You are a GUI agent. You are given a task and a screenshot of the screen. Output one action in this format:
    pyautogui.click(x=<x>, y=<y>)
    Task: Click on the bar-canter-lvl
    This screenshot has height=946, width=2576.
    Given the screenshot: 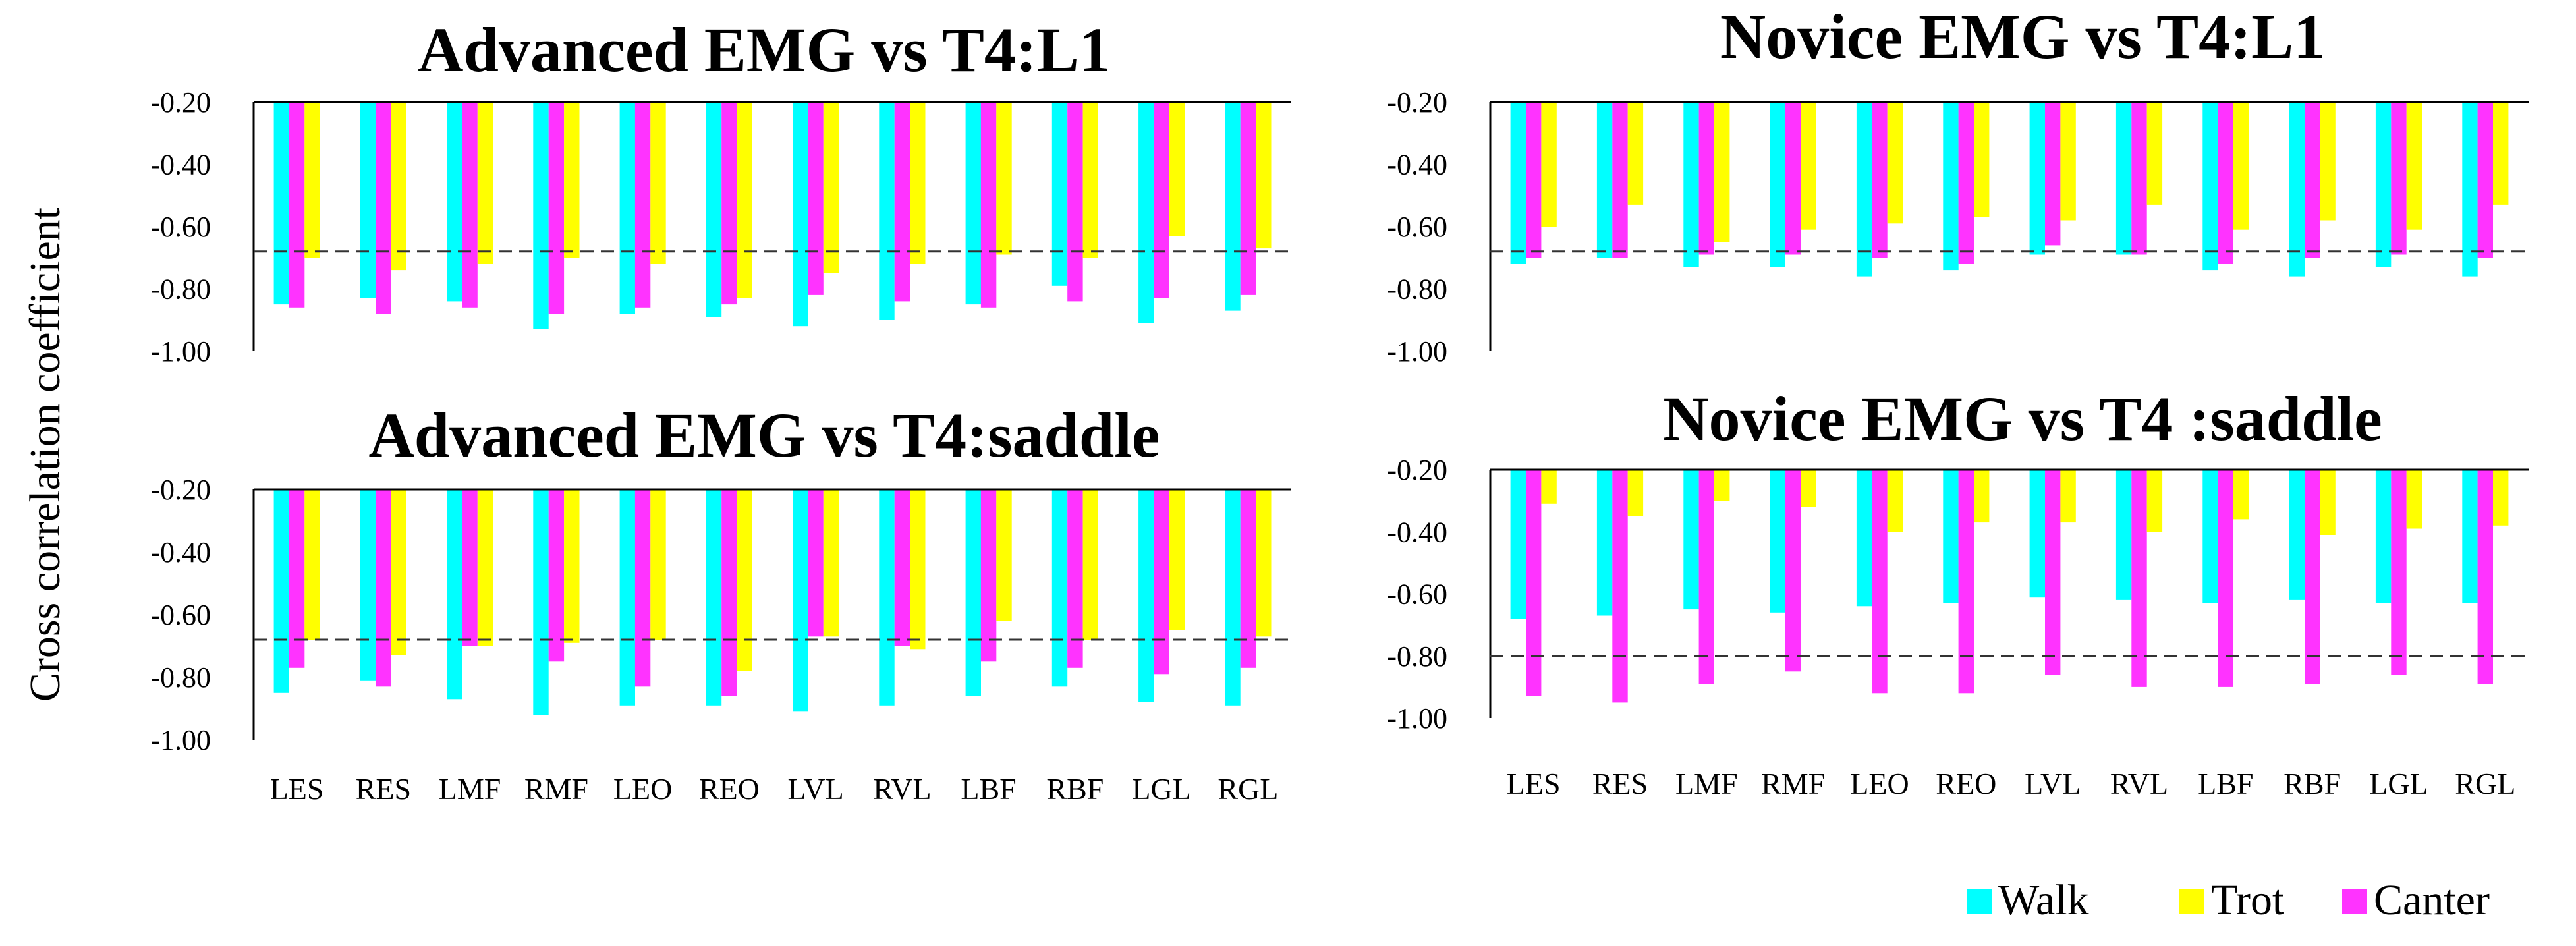 What is the action you would take?
    pyautogui.click(x=816, y=199)
    